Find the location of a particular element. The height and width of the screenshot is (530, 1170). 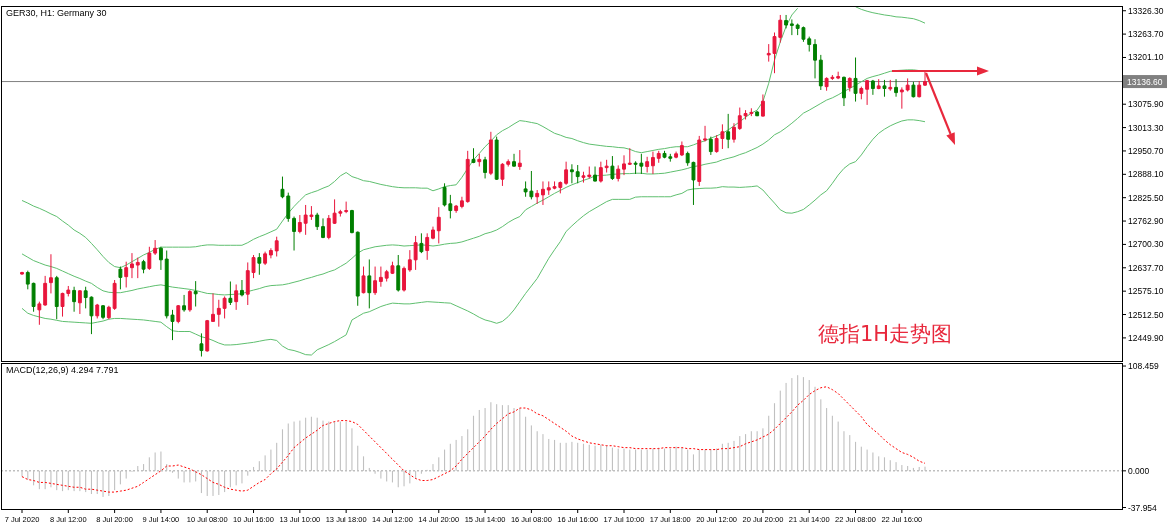

ref-line-label: 13136.60 is located at coordinates (1145, 81).